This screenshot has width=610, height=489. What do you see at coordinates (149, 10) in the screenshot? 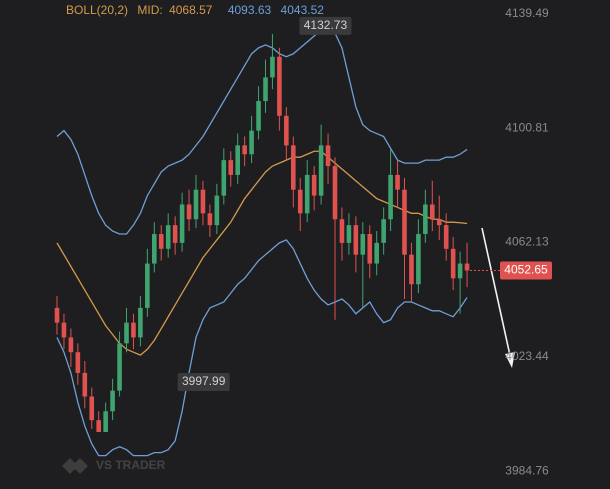
I see `legend-mid-label: MID:` at bounding box center [149, 10].